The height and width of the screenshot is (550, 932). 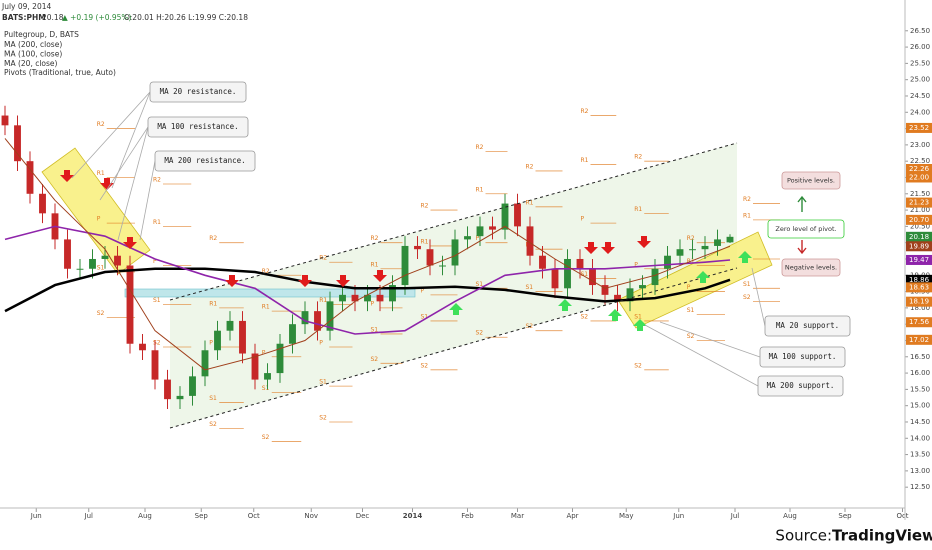 What do you see at coordinates (920, 308) in the screenshot?
I see `y-tick-label: 18.00` at bounding box center [920, 308].